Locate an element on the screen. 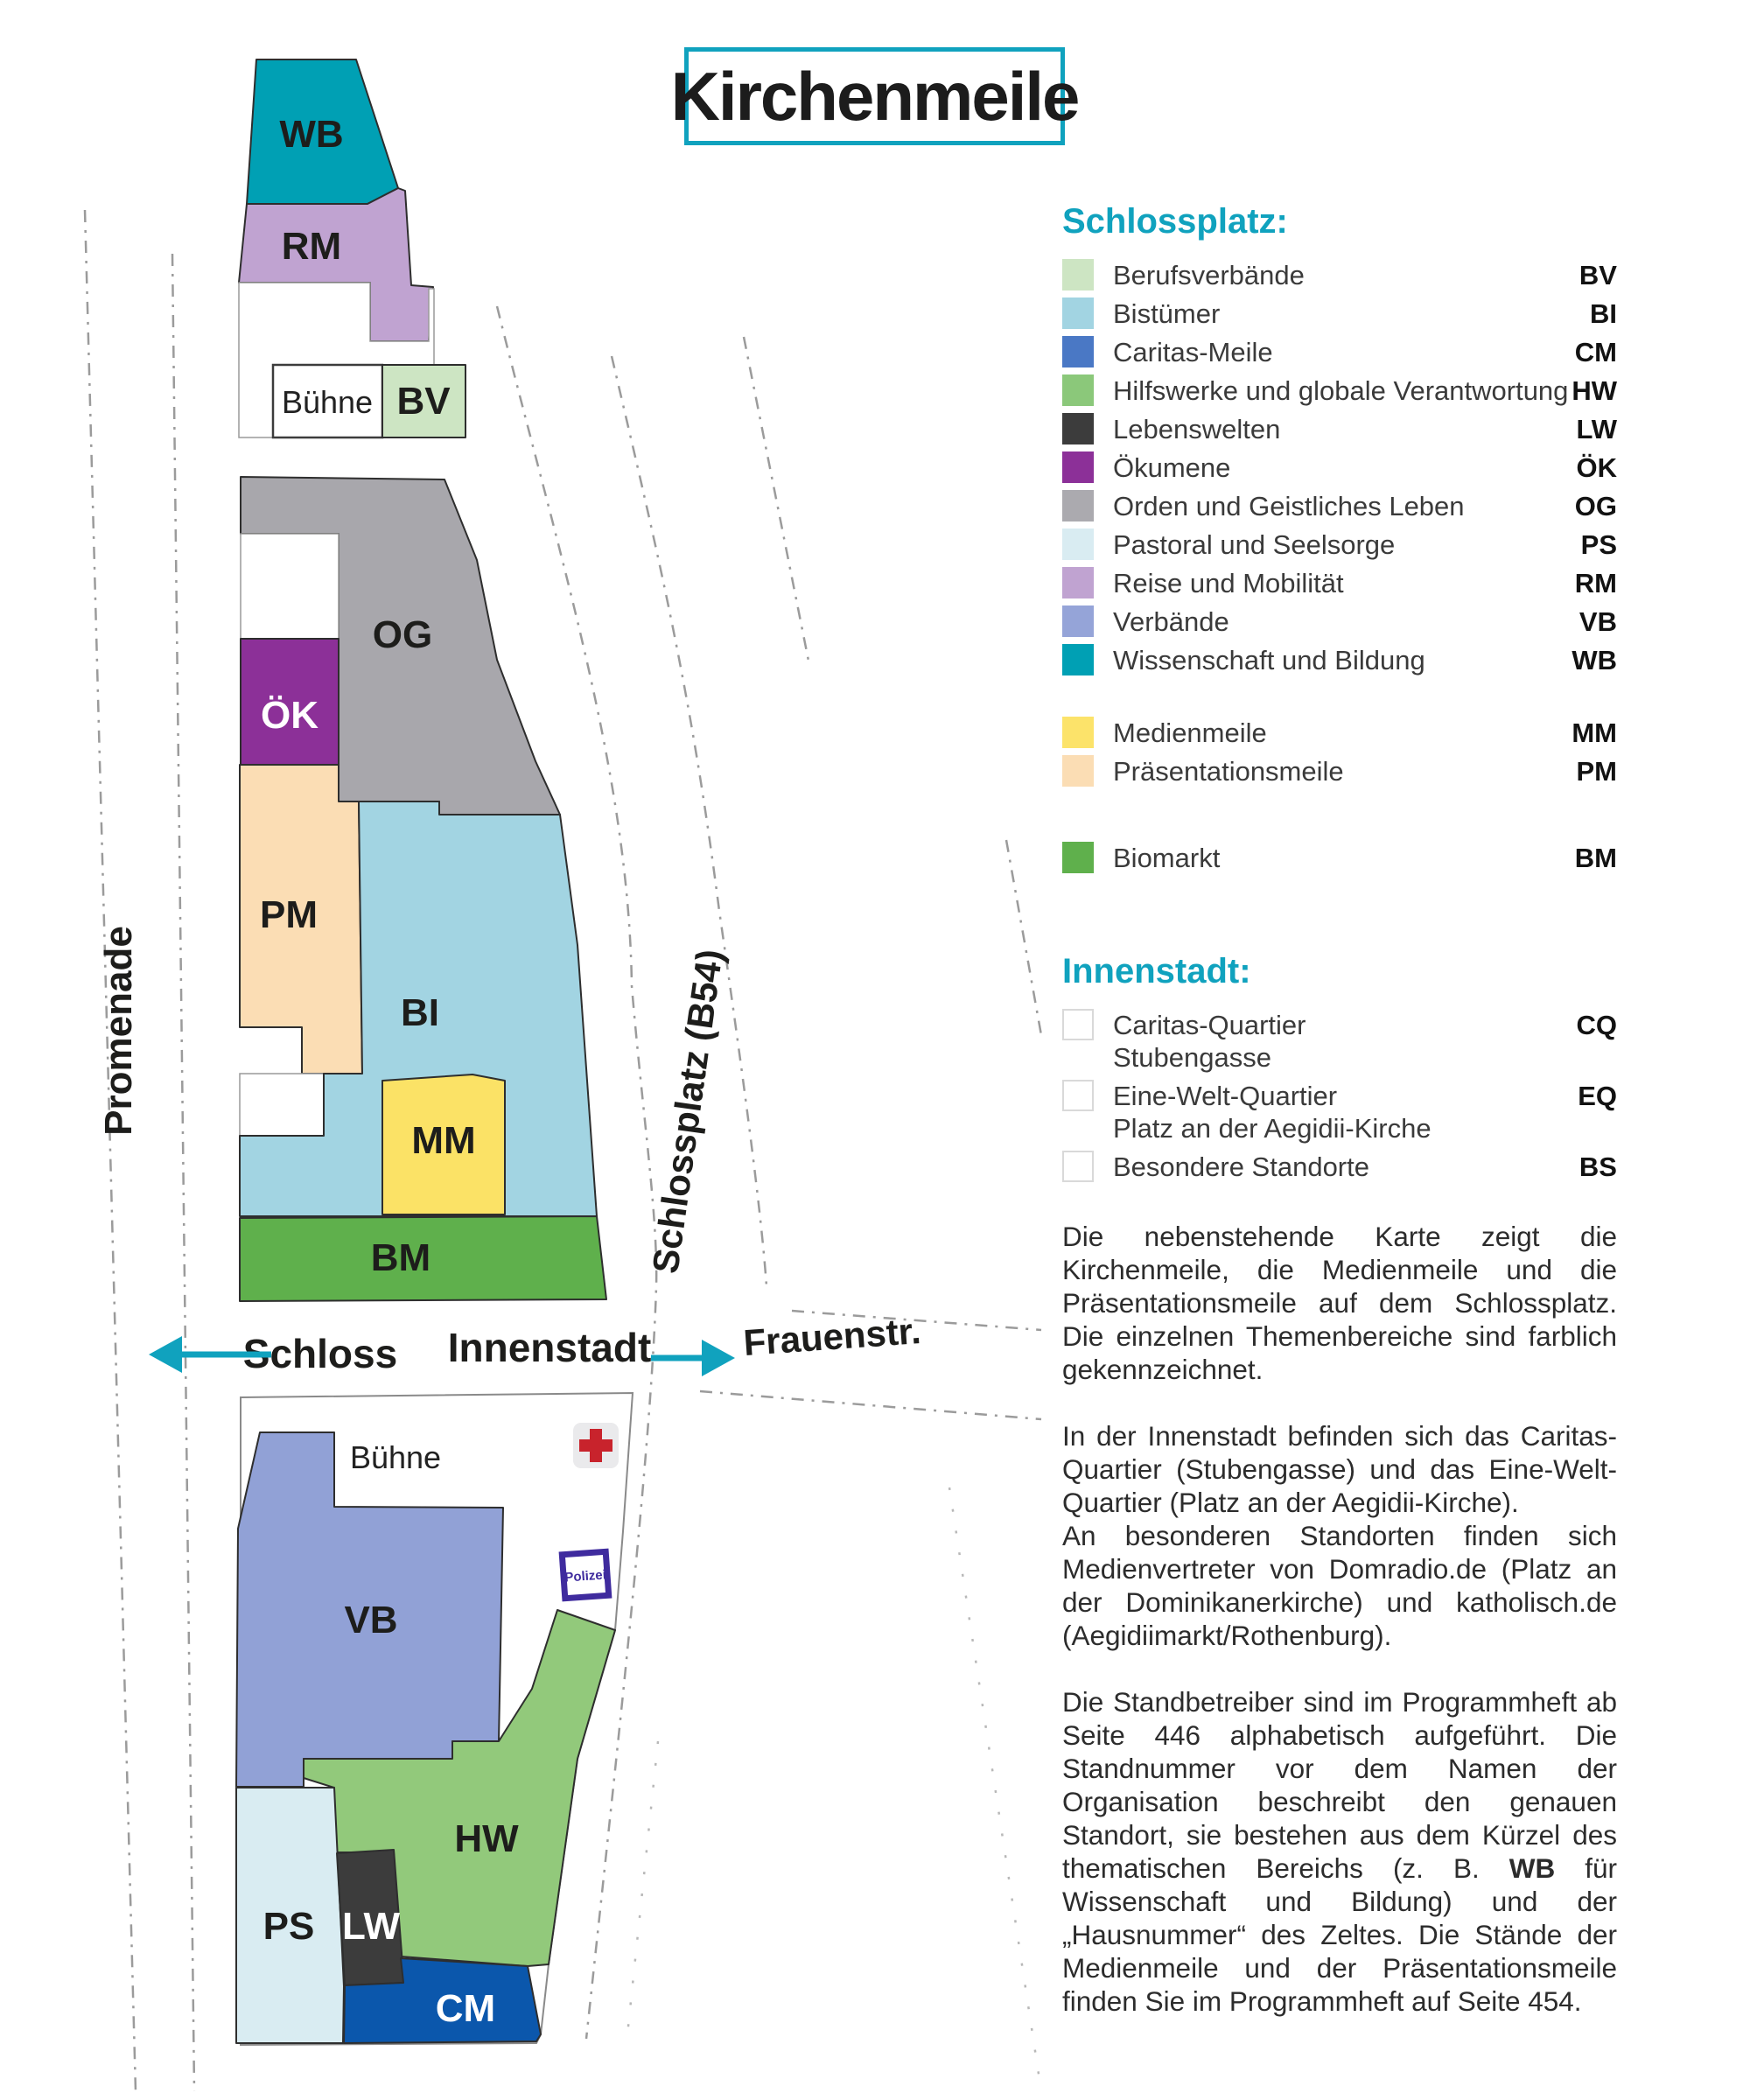 Image resolution: width=1750 pixels, height=2100 pixels. street-label-promenade: Promenade is located at coordinates (118, 1031).